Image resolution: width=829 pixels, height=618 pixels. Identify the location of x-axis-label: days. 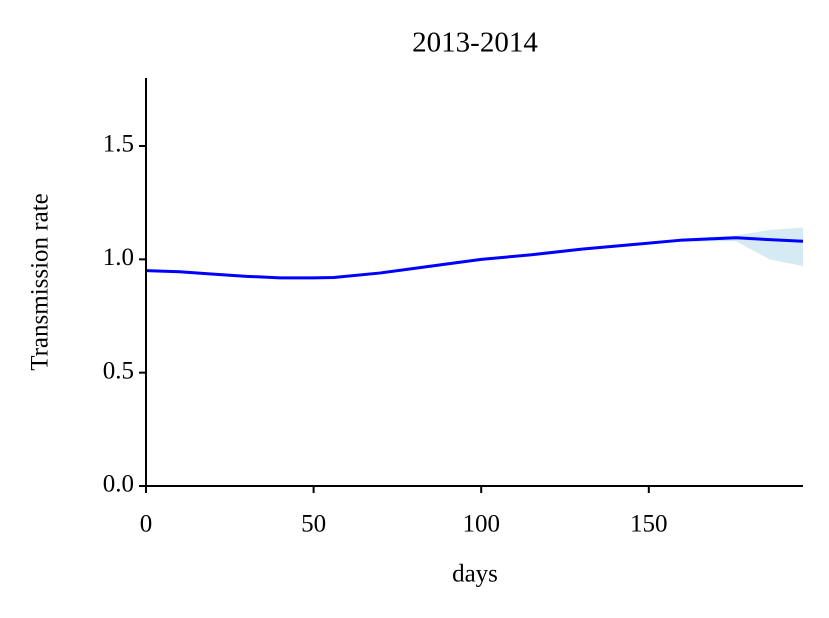
(475, 574).